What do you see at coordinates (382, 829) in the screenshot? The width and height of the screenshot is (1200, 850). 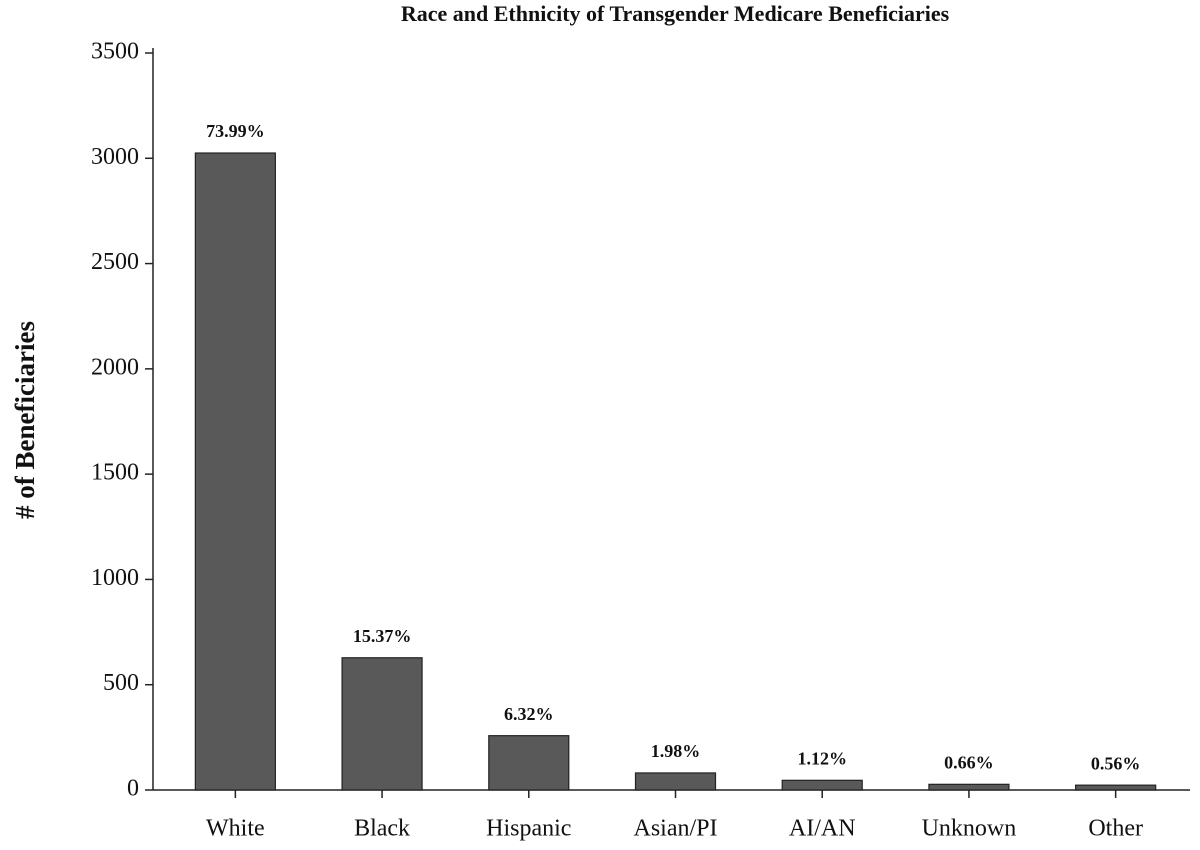 I see `x-tick-label: Black` at bounding box center [382, 829].